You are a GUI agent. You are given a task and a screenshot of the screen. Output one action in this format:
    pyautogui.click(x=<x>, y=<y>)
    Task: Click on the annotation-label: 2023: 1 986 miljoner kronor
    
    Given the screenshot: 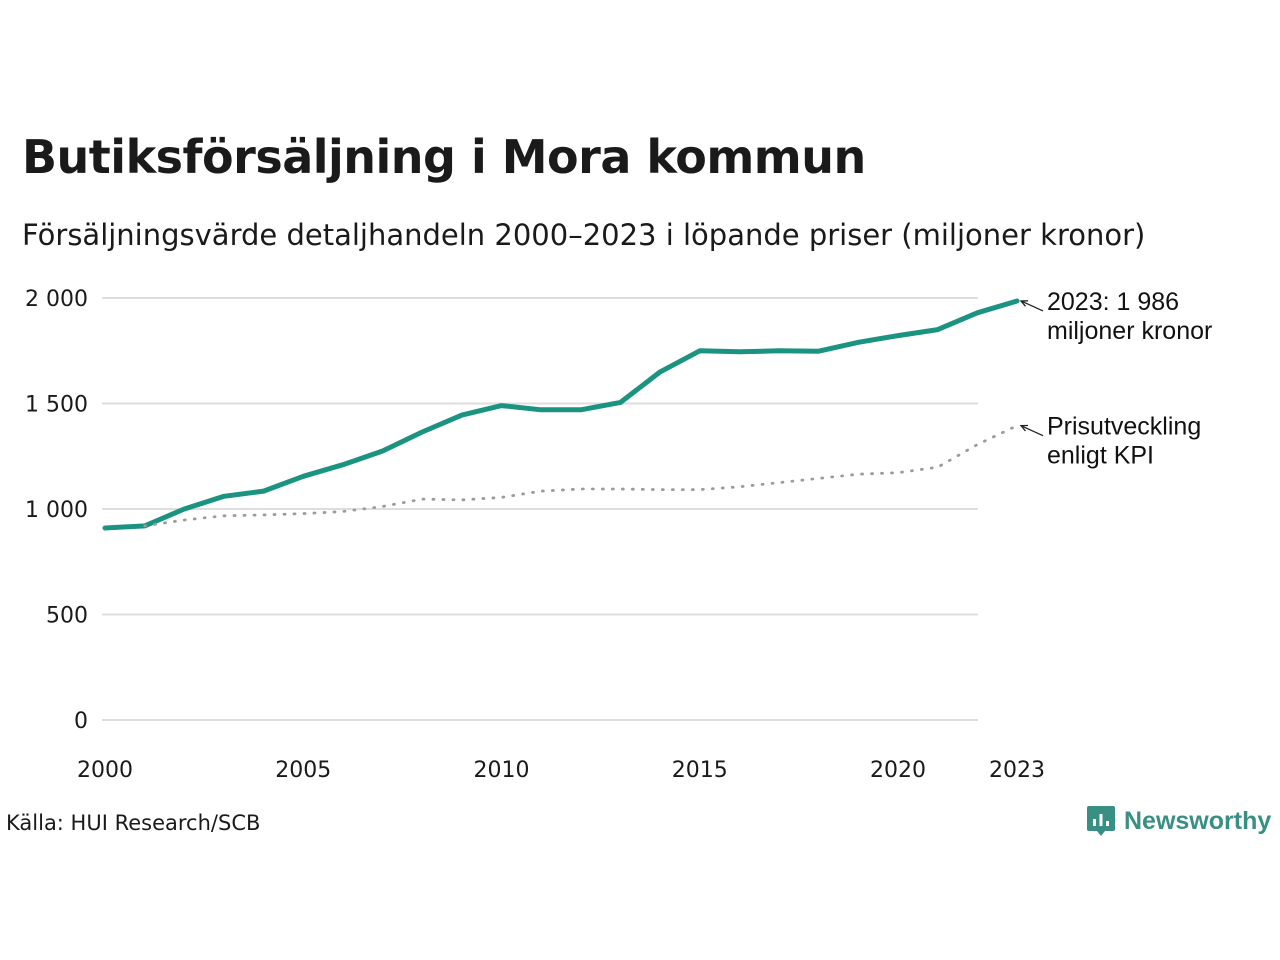 What is the action you would take?
    pyautogui.click(x=1129, y=316)
    